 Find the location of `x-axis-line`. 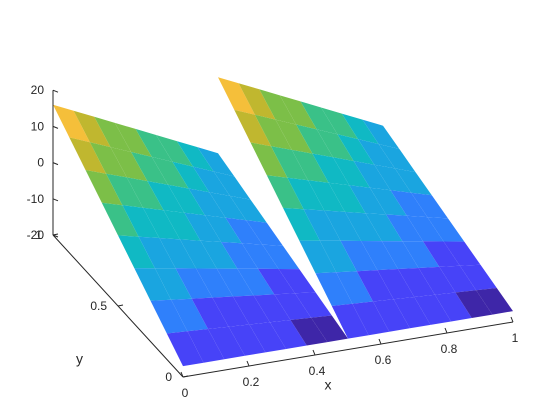

x-axis-line is located at coordinates (348, 349).